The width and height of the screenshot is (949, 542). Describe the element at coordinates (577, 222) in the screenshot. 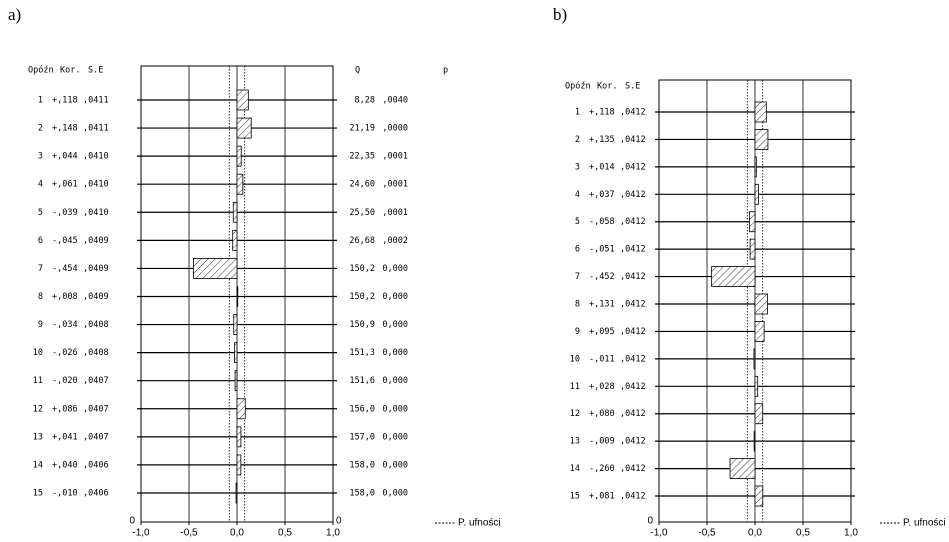

I see `lag-label: 5` at that location.